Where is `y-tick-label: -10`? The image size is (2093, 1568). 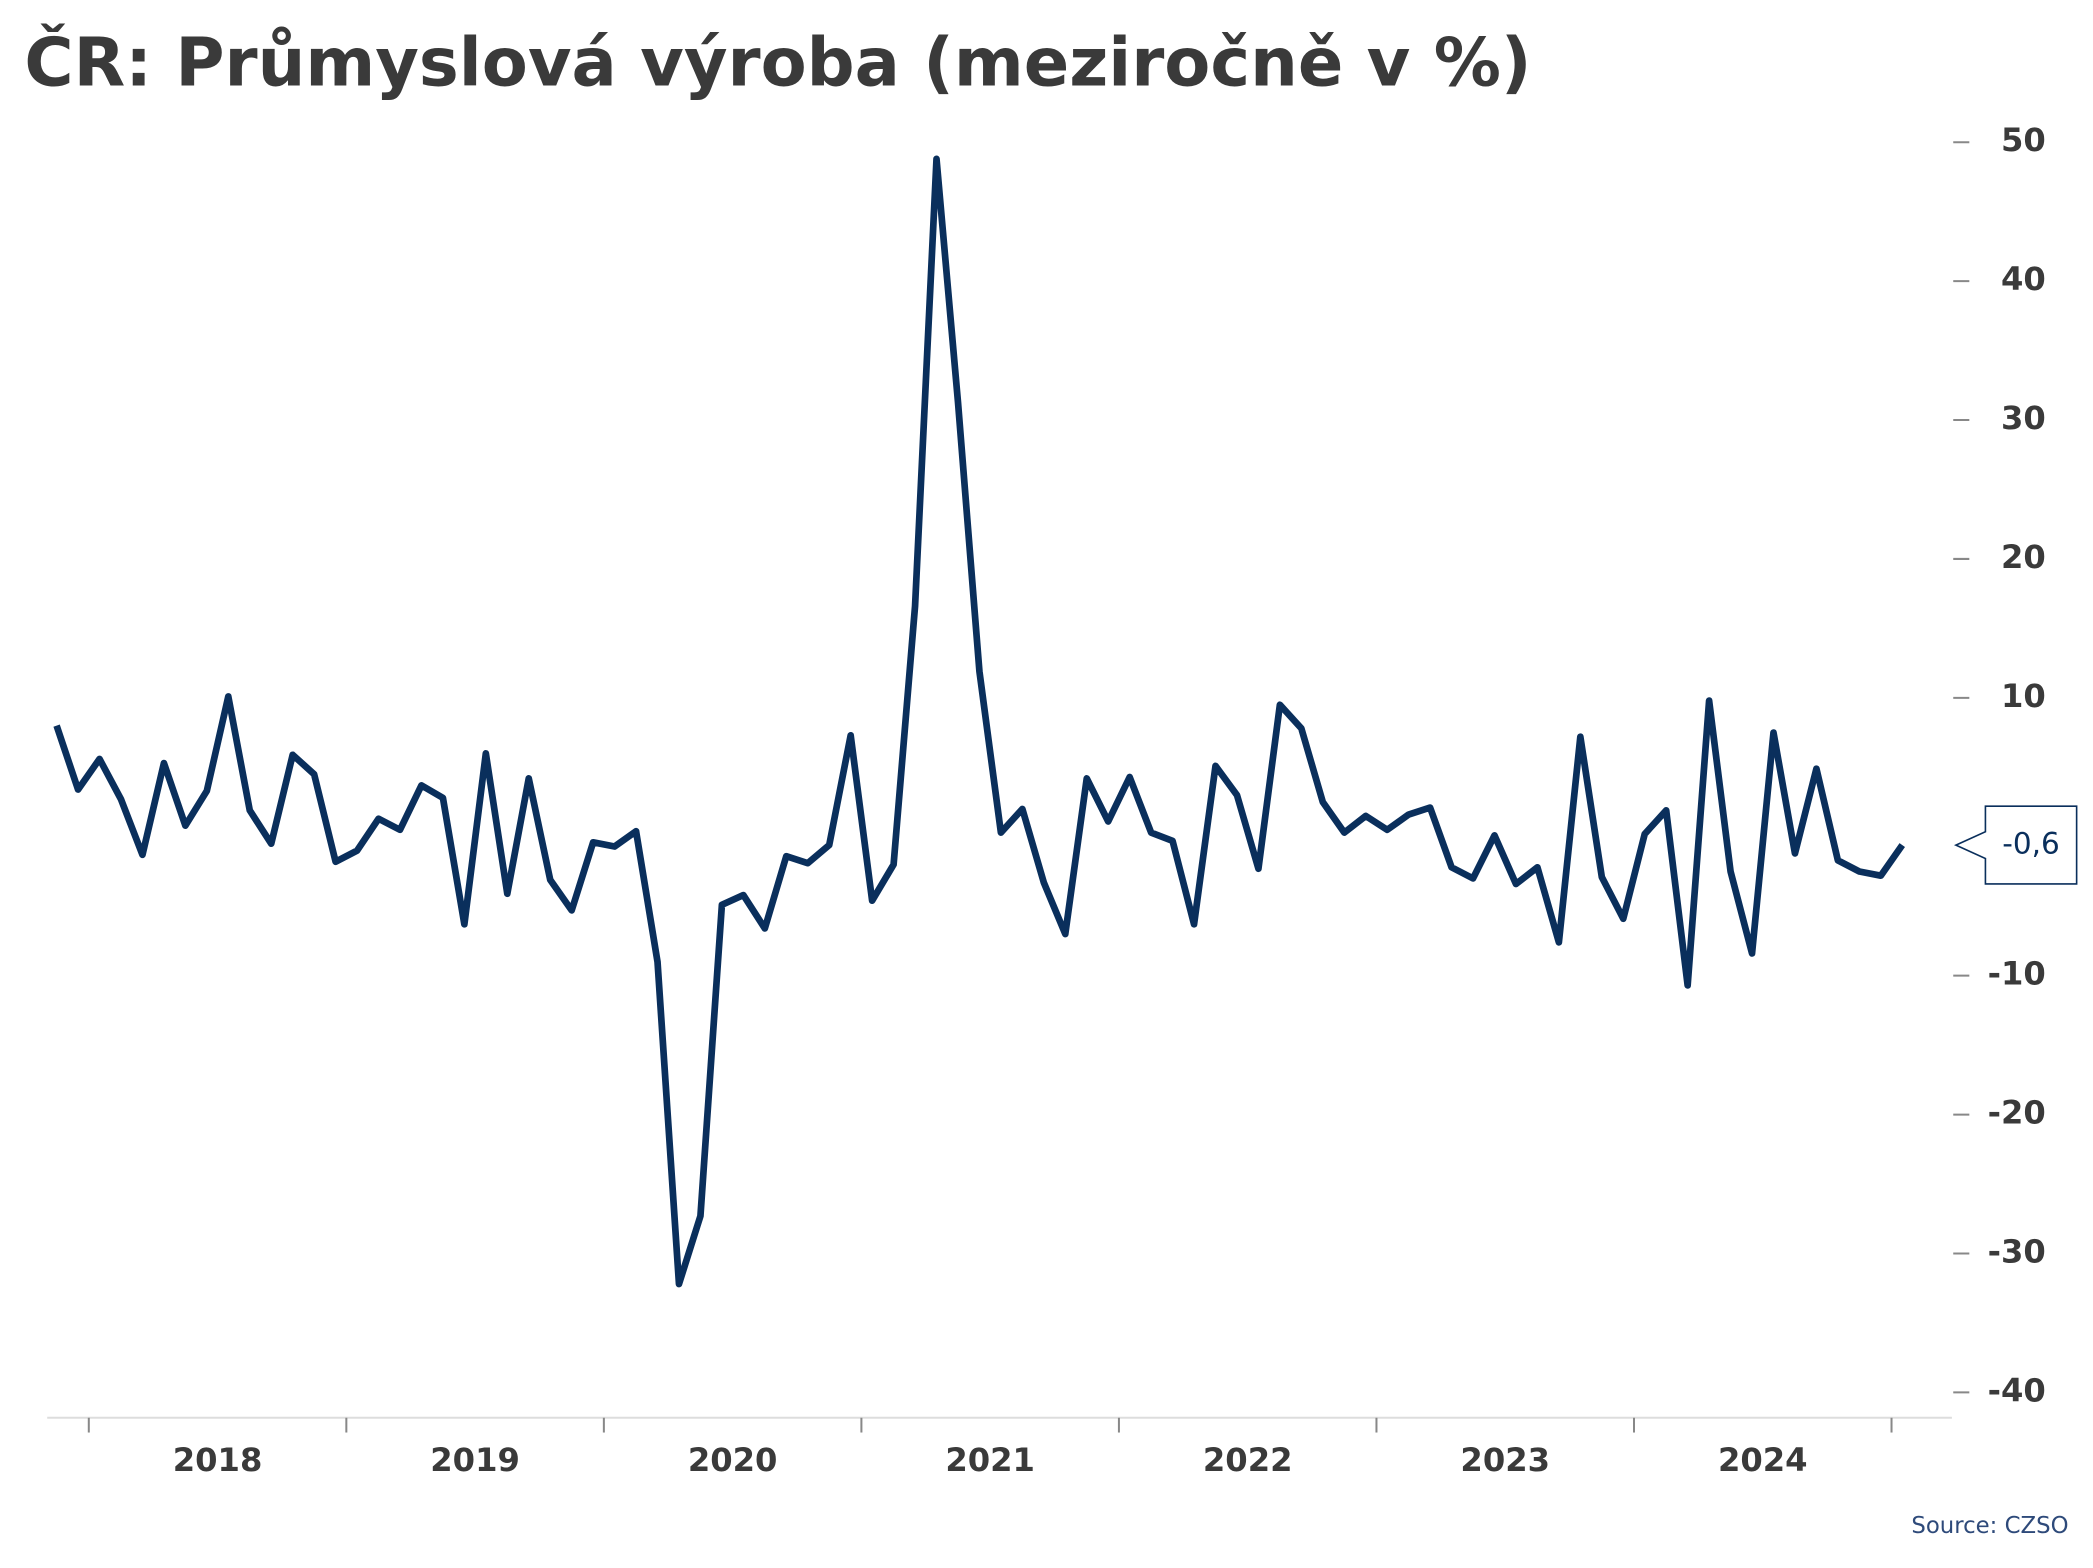 y-tick-label: -10 is located at coordinates (2017, 974).